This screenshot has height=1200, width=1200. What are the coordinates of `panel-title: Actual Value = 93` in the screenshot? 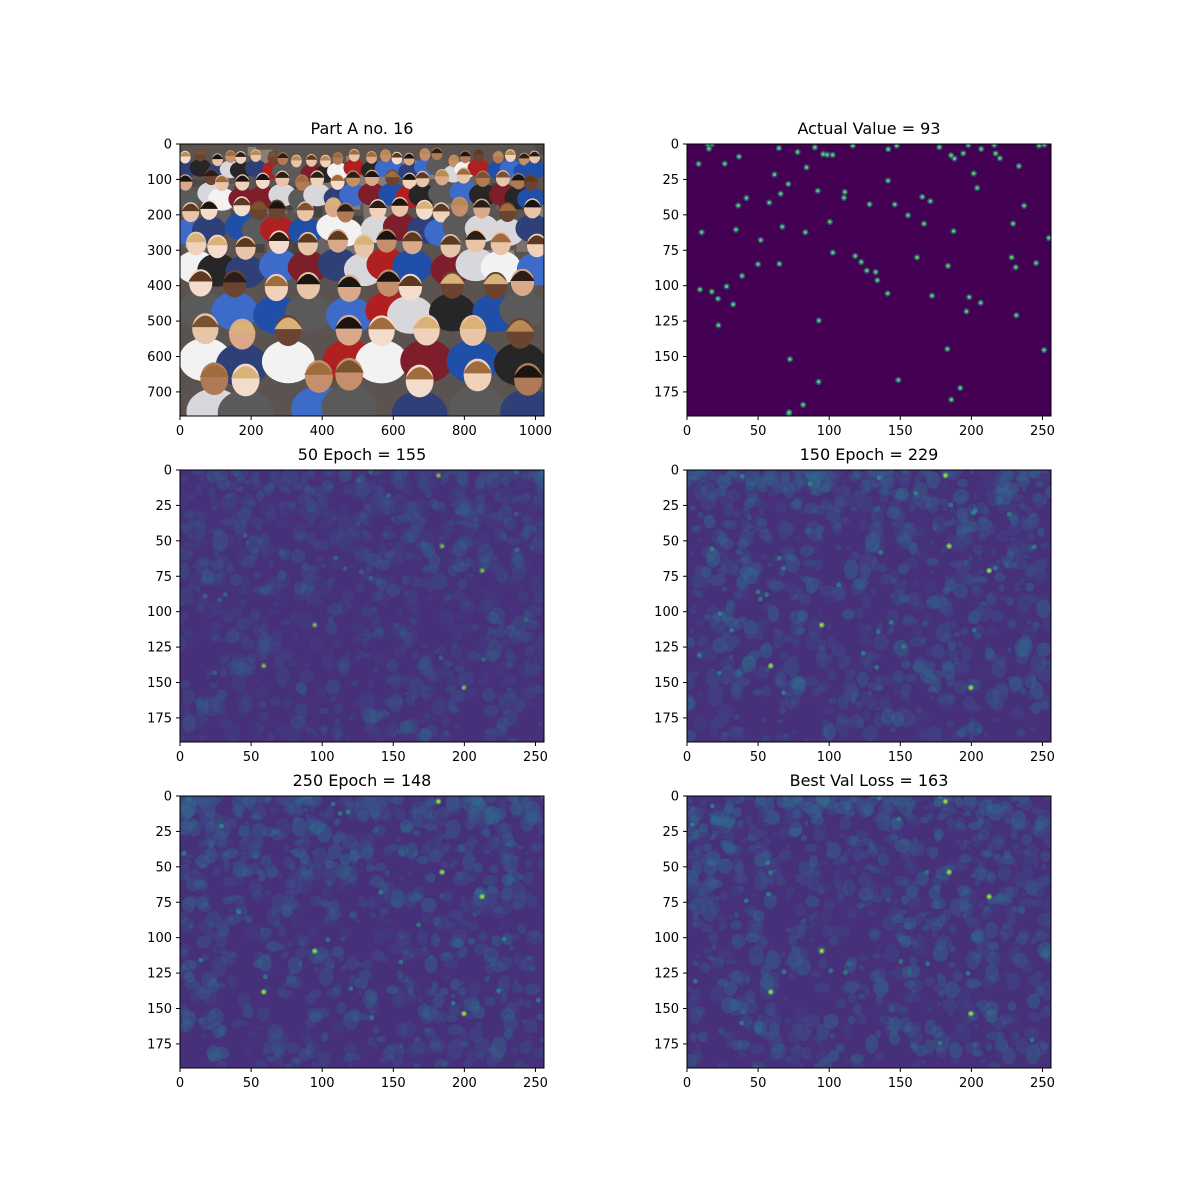 It's located at (869, 128).